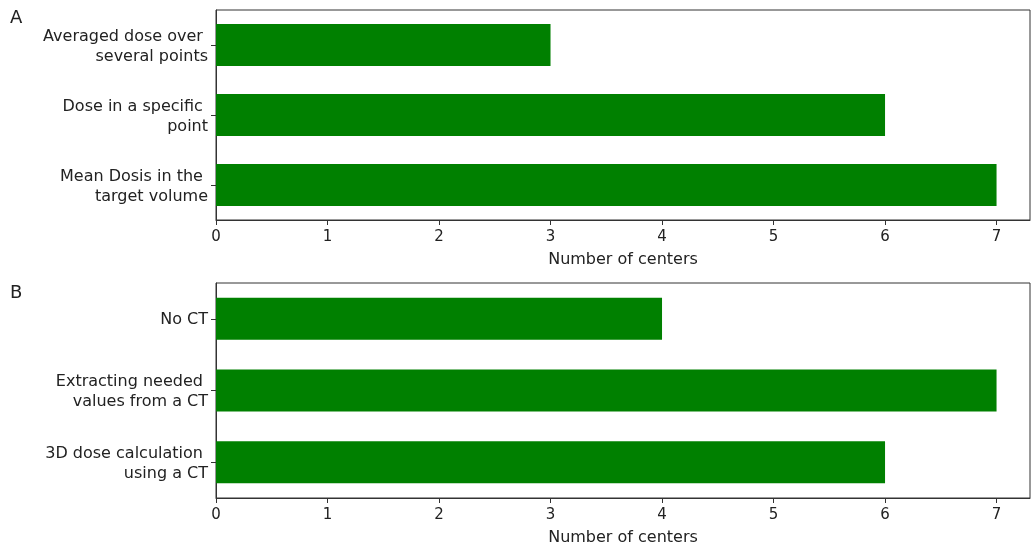 This screenshot has height=550, width=1035. I want to click on y-tick-label: 3D dose calculation using a CT, so click(127, 462).